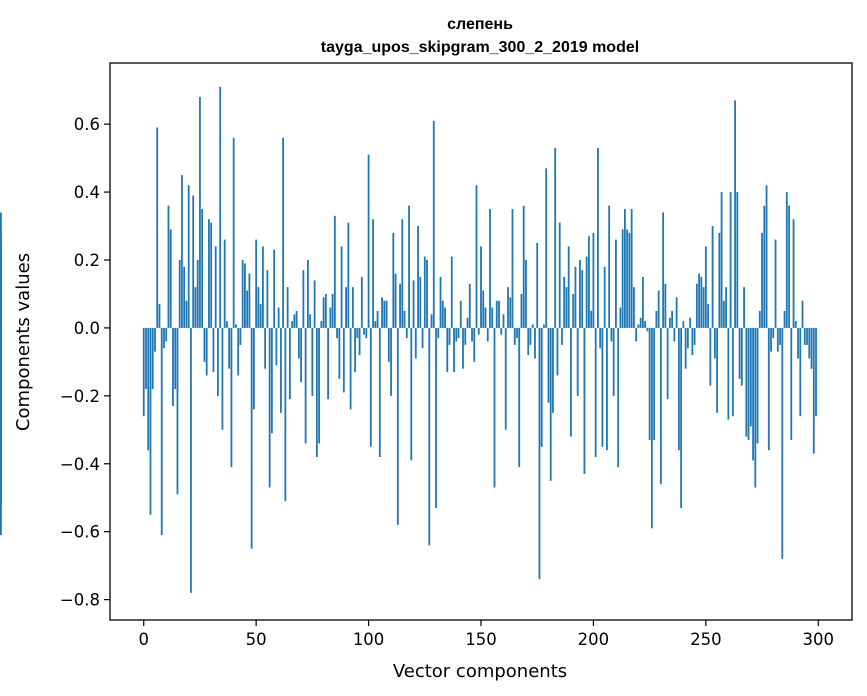  I want to click on y-tick-label: −0.6, so click(80, 532).